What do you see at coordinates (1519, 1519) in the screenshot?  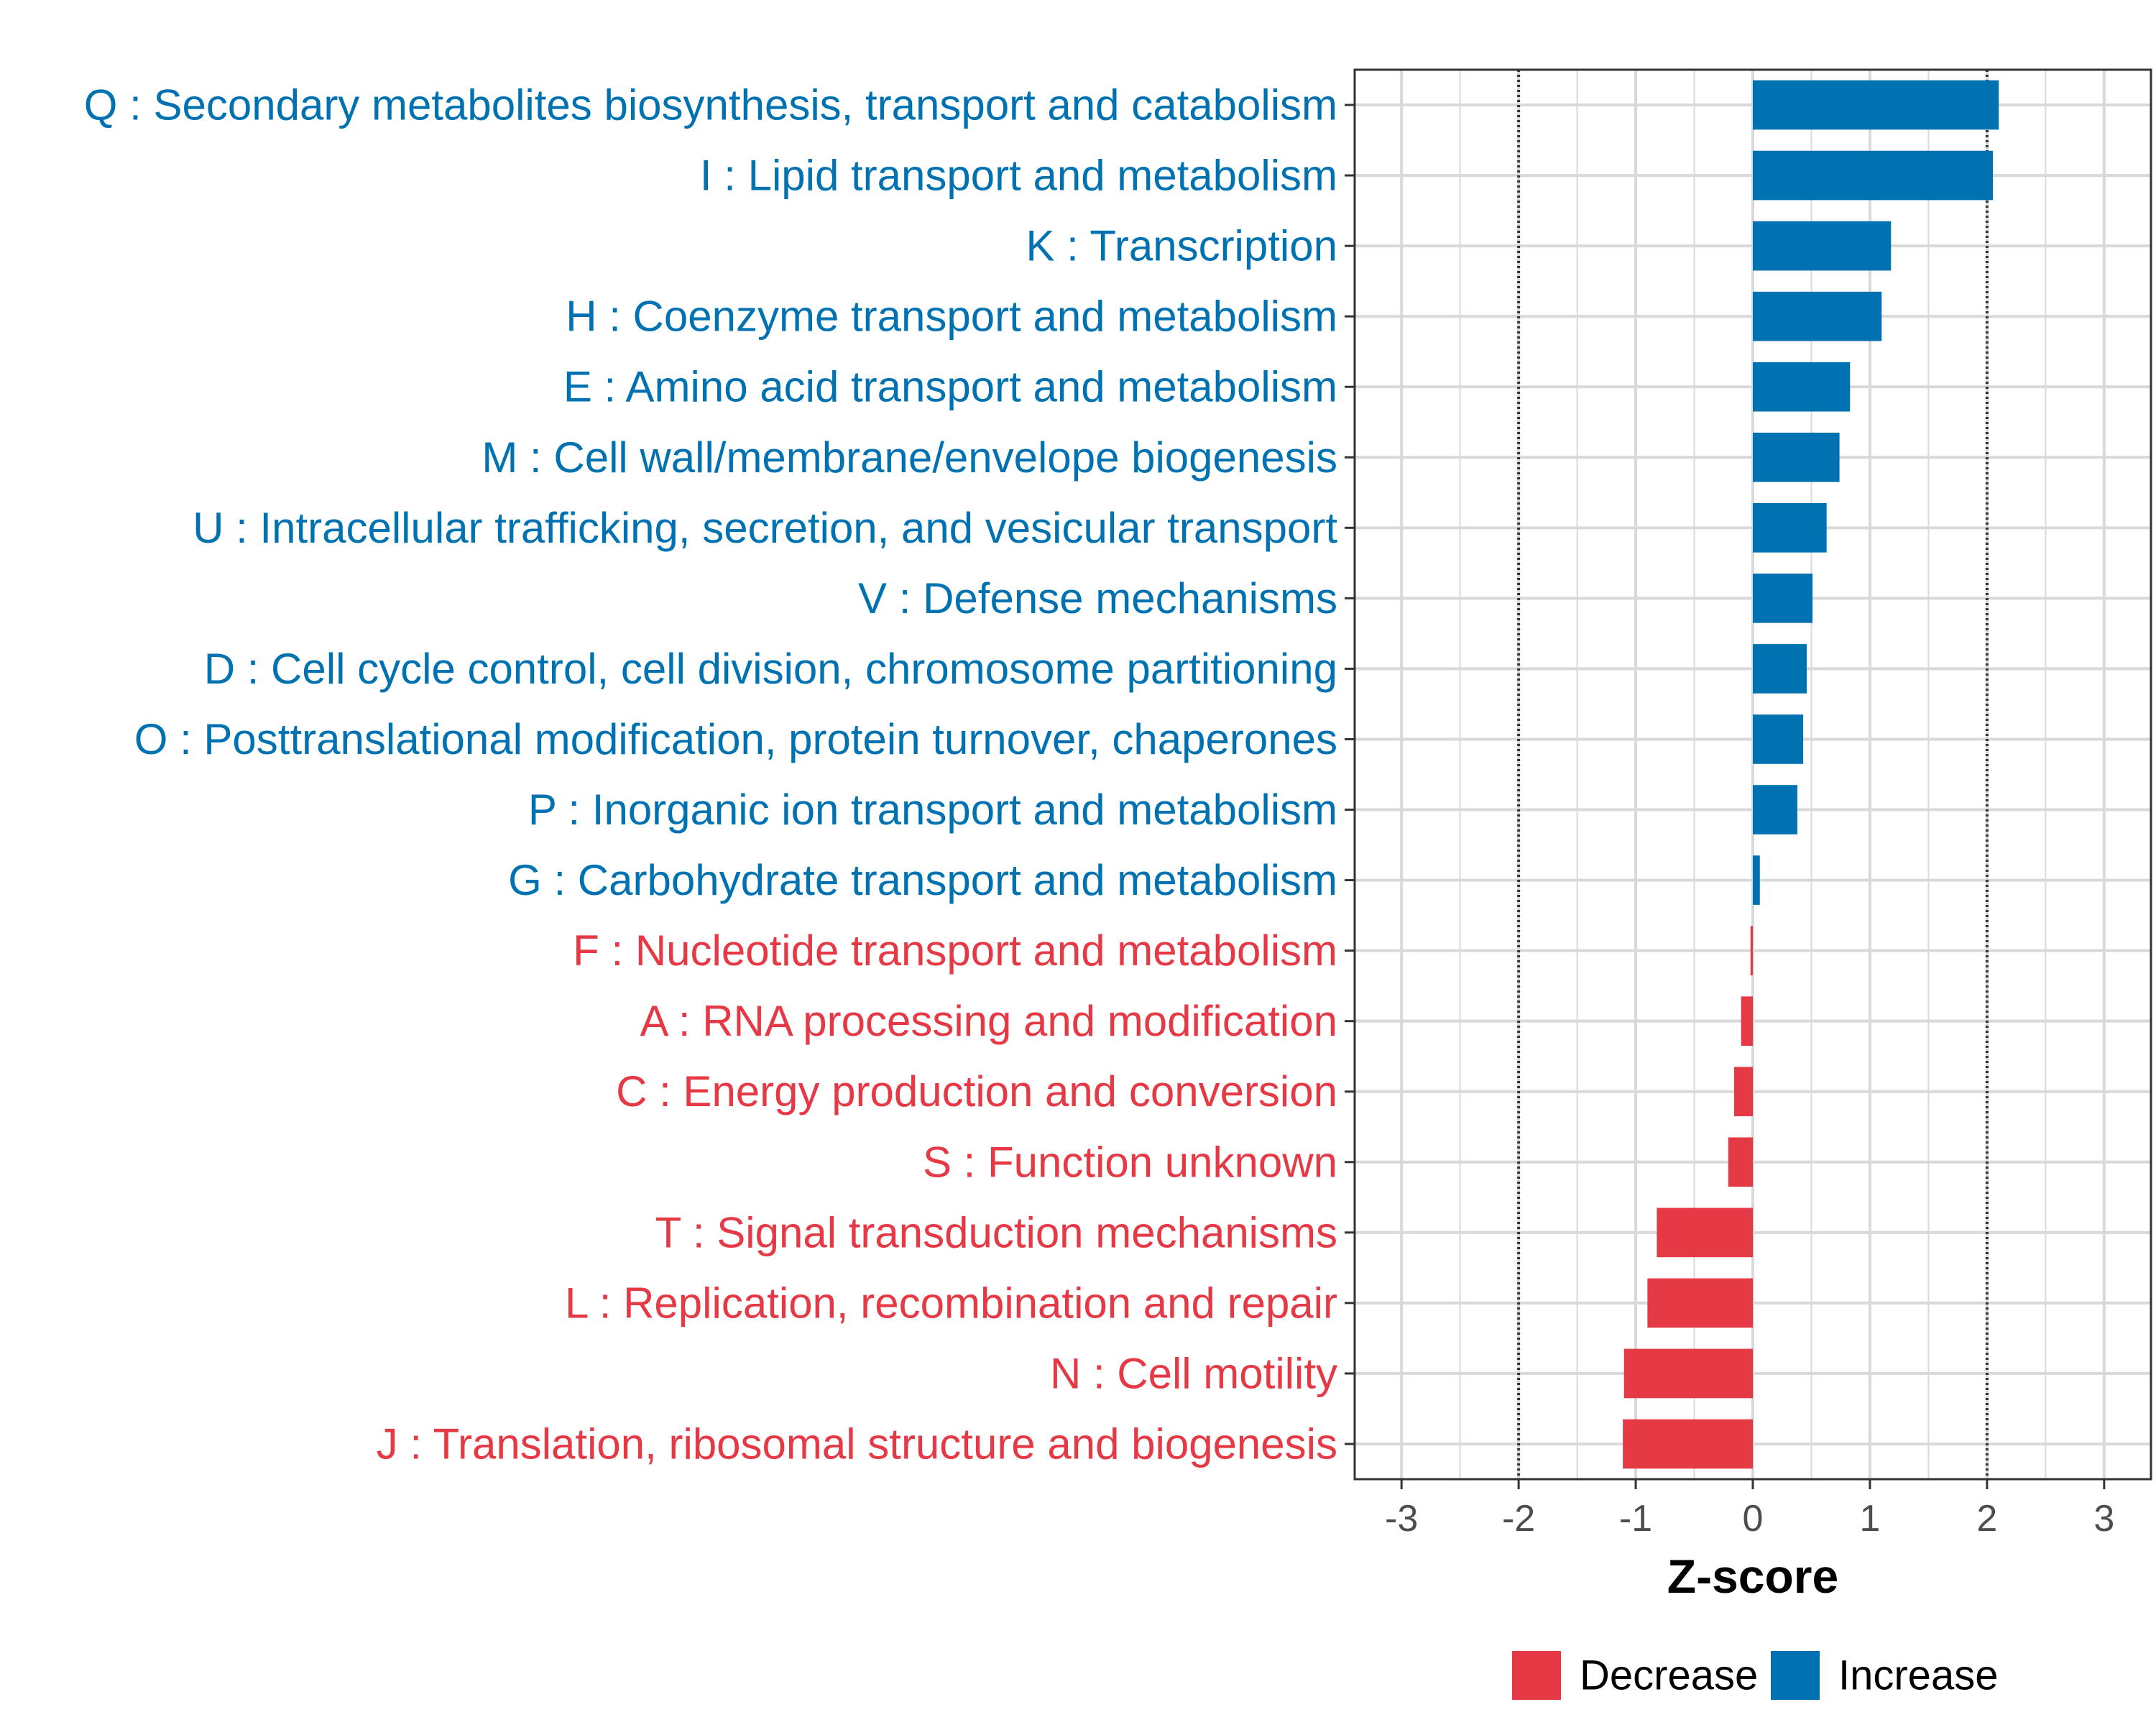 I see `x-tick-label: -2` at bounding box center [1519, 1519].